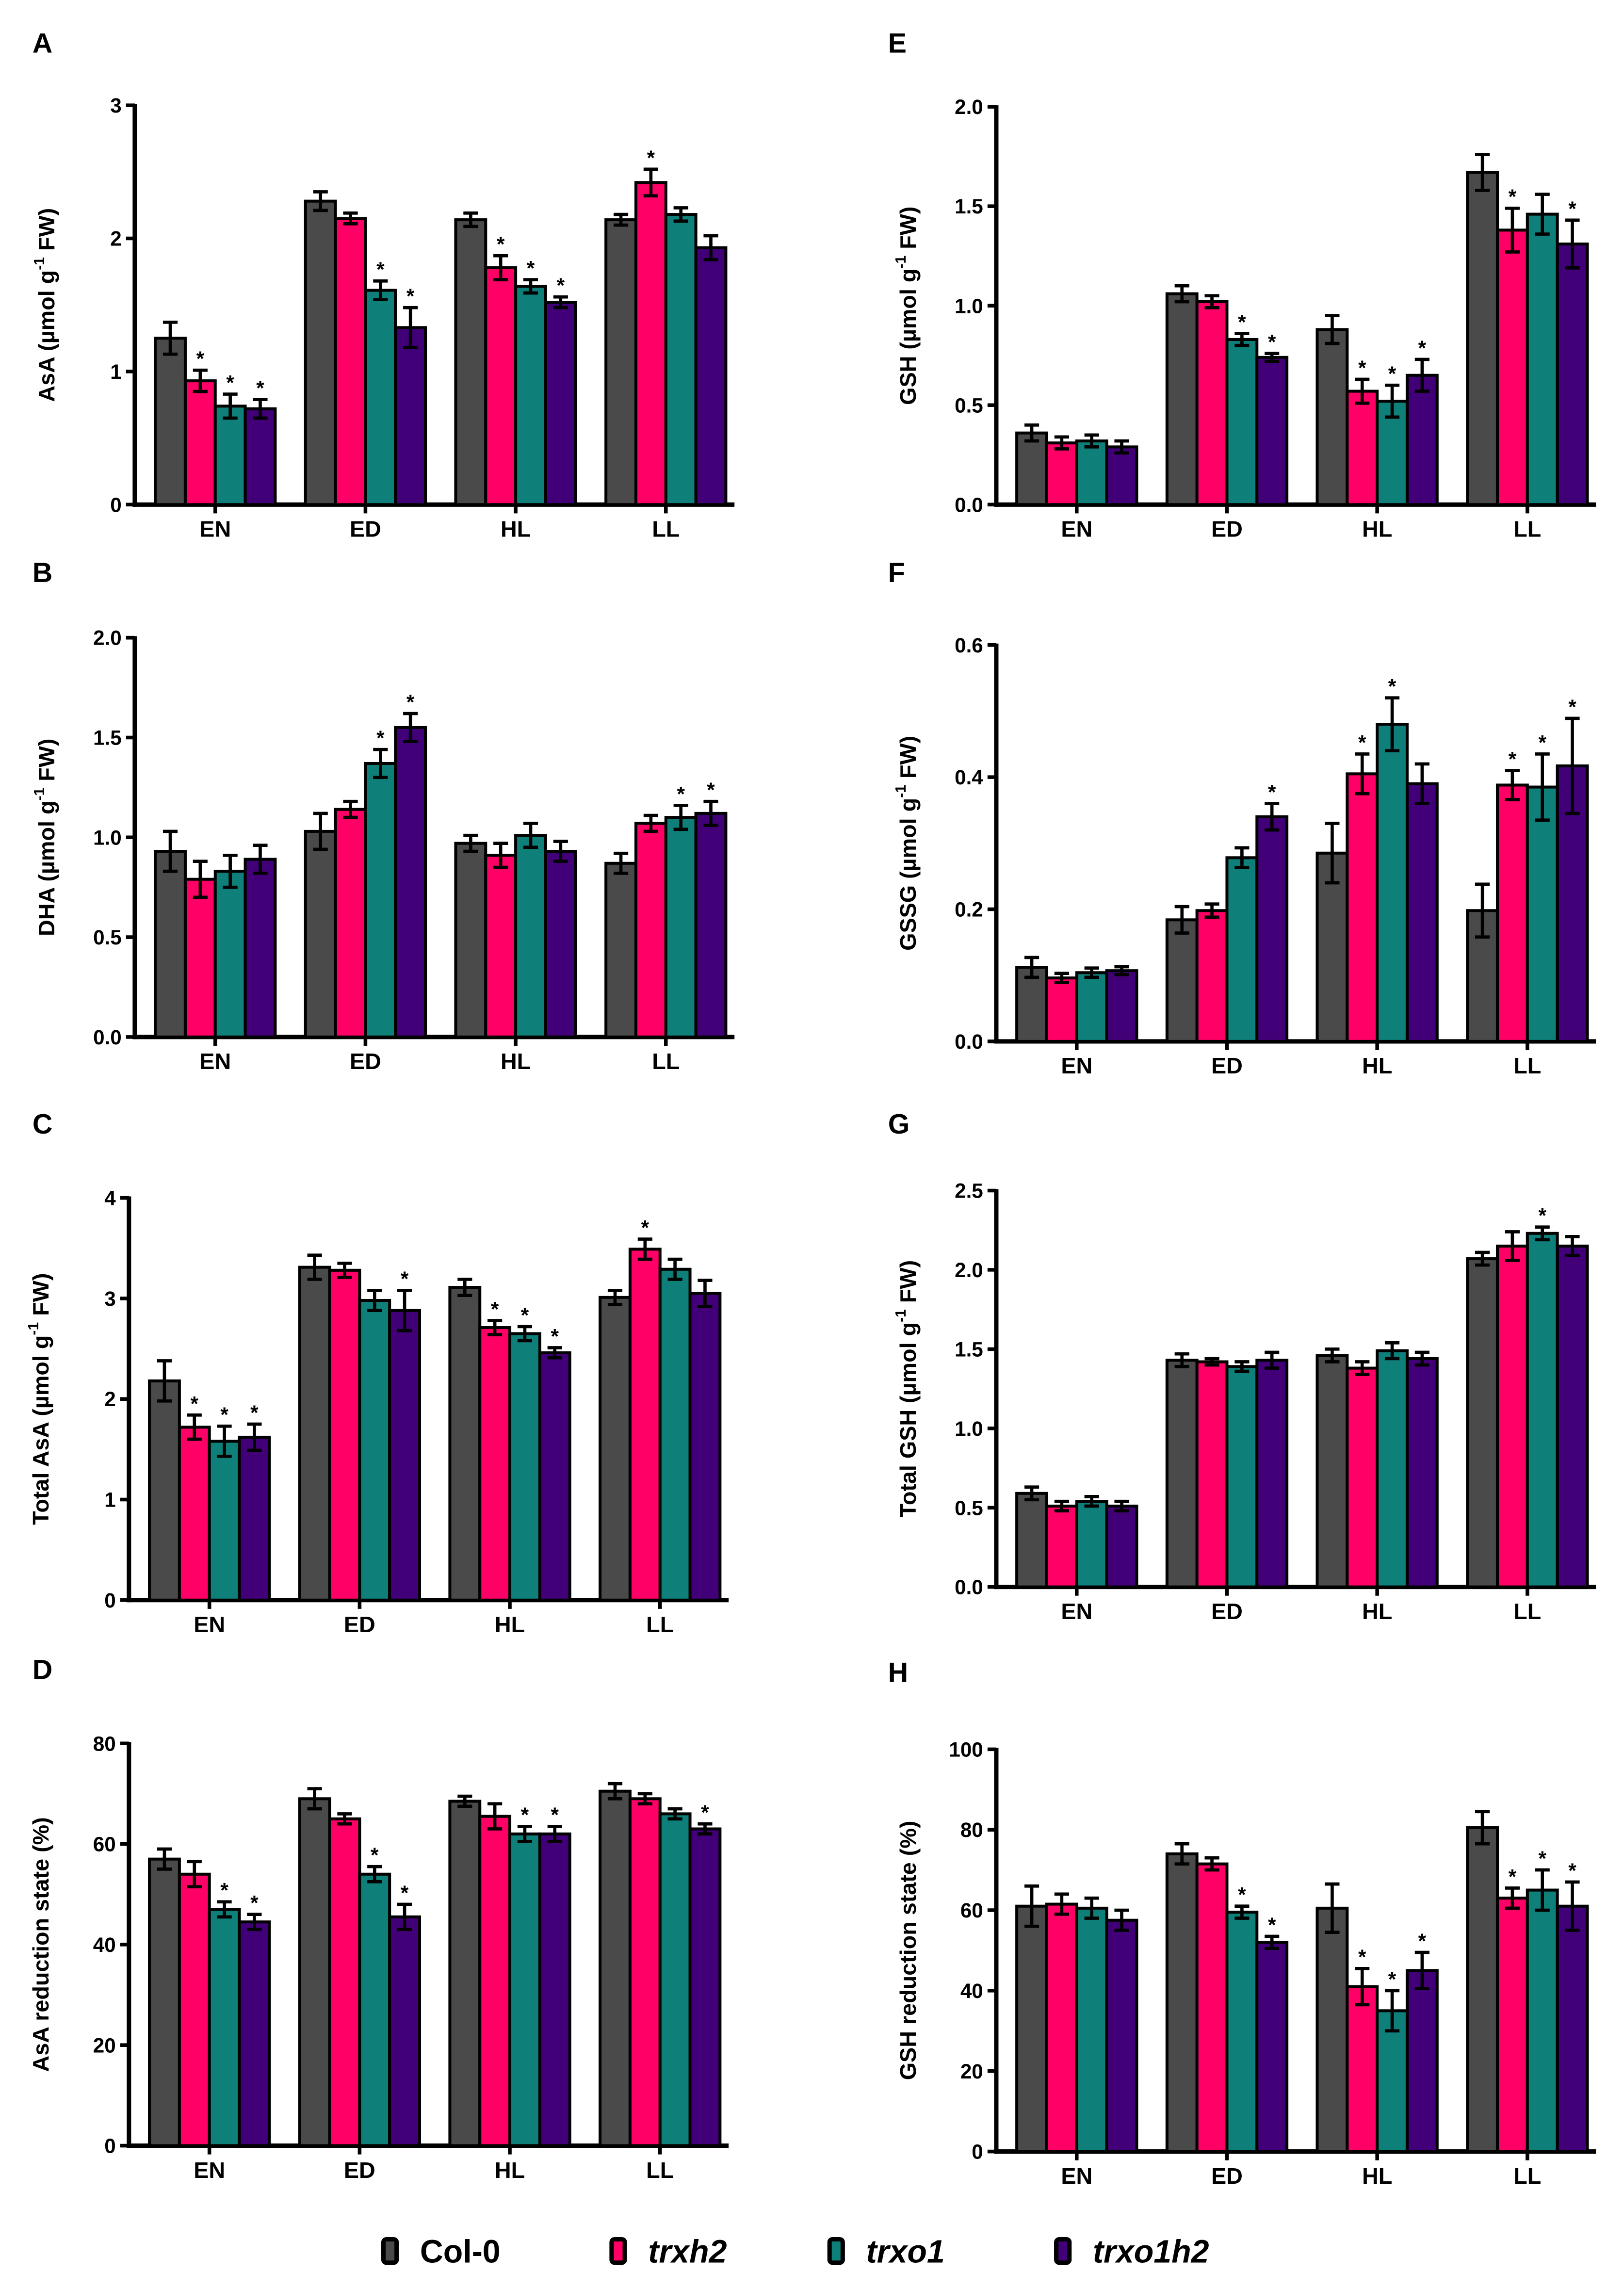  Describe the element at coordinates (907, 1388) in the screenshot. I see `y-axis-label: Total GSH (µmol g-1 FW)` at that location.